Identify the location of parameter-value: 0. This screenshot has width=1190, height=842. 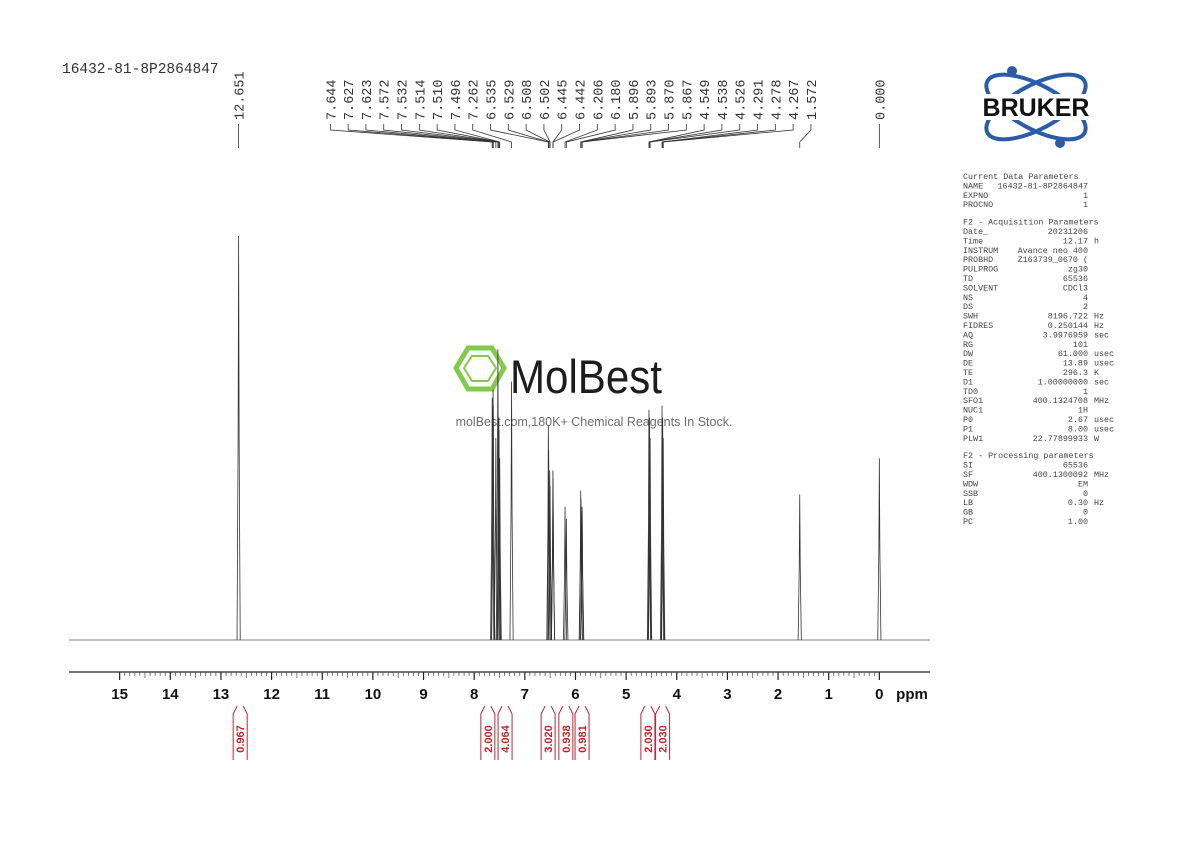
(1085, 494).